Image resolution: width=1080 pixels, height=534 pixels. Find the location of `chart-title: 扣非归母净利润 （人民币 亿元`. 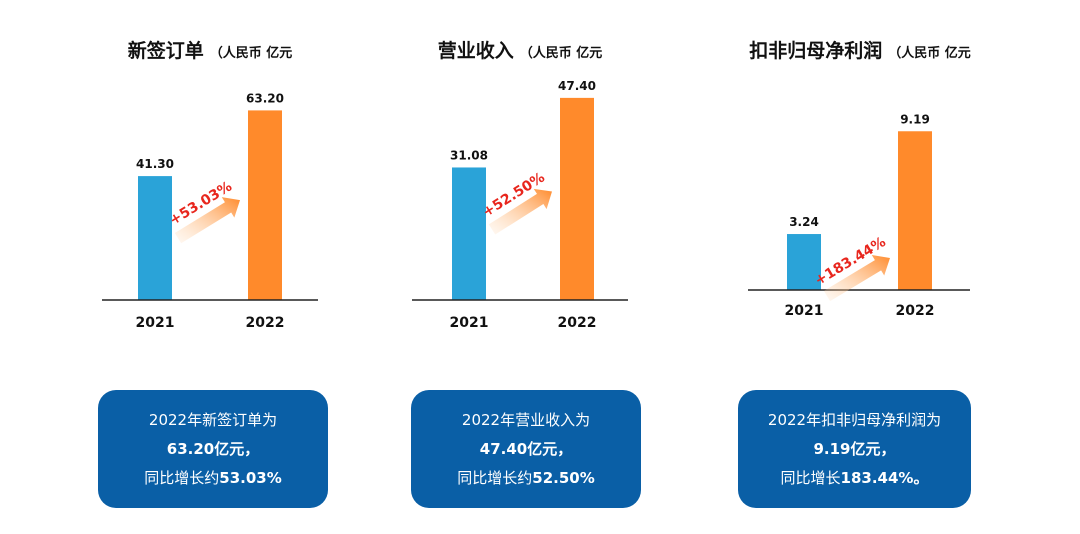

chart-title: 扣非归母净利润 （人民币 亿元 is located at coordinates (860, 49).